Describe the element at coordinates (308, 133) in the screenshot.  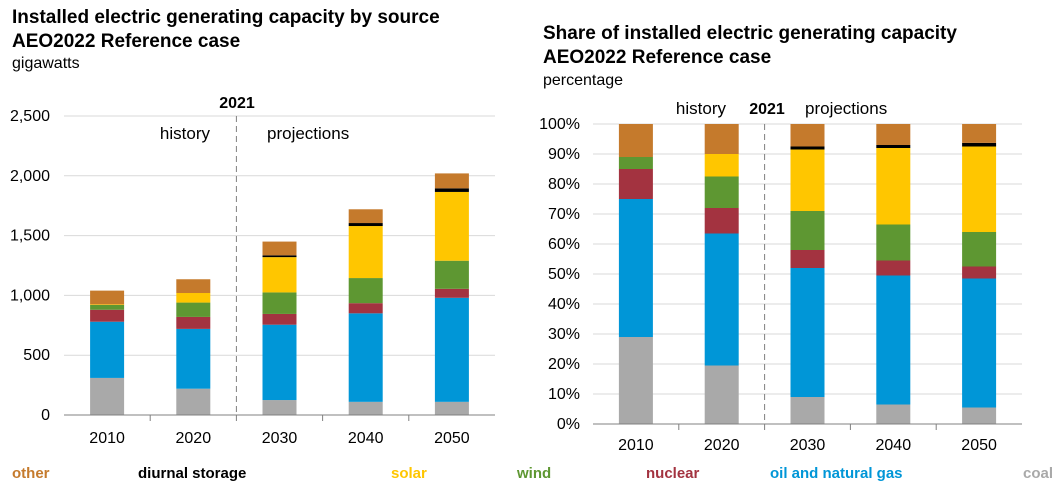
I see `left-projections-label: projections` at that location.